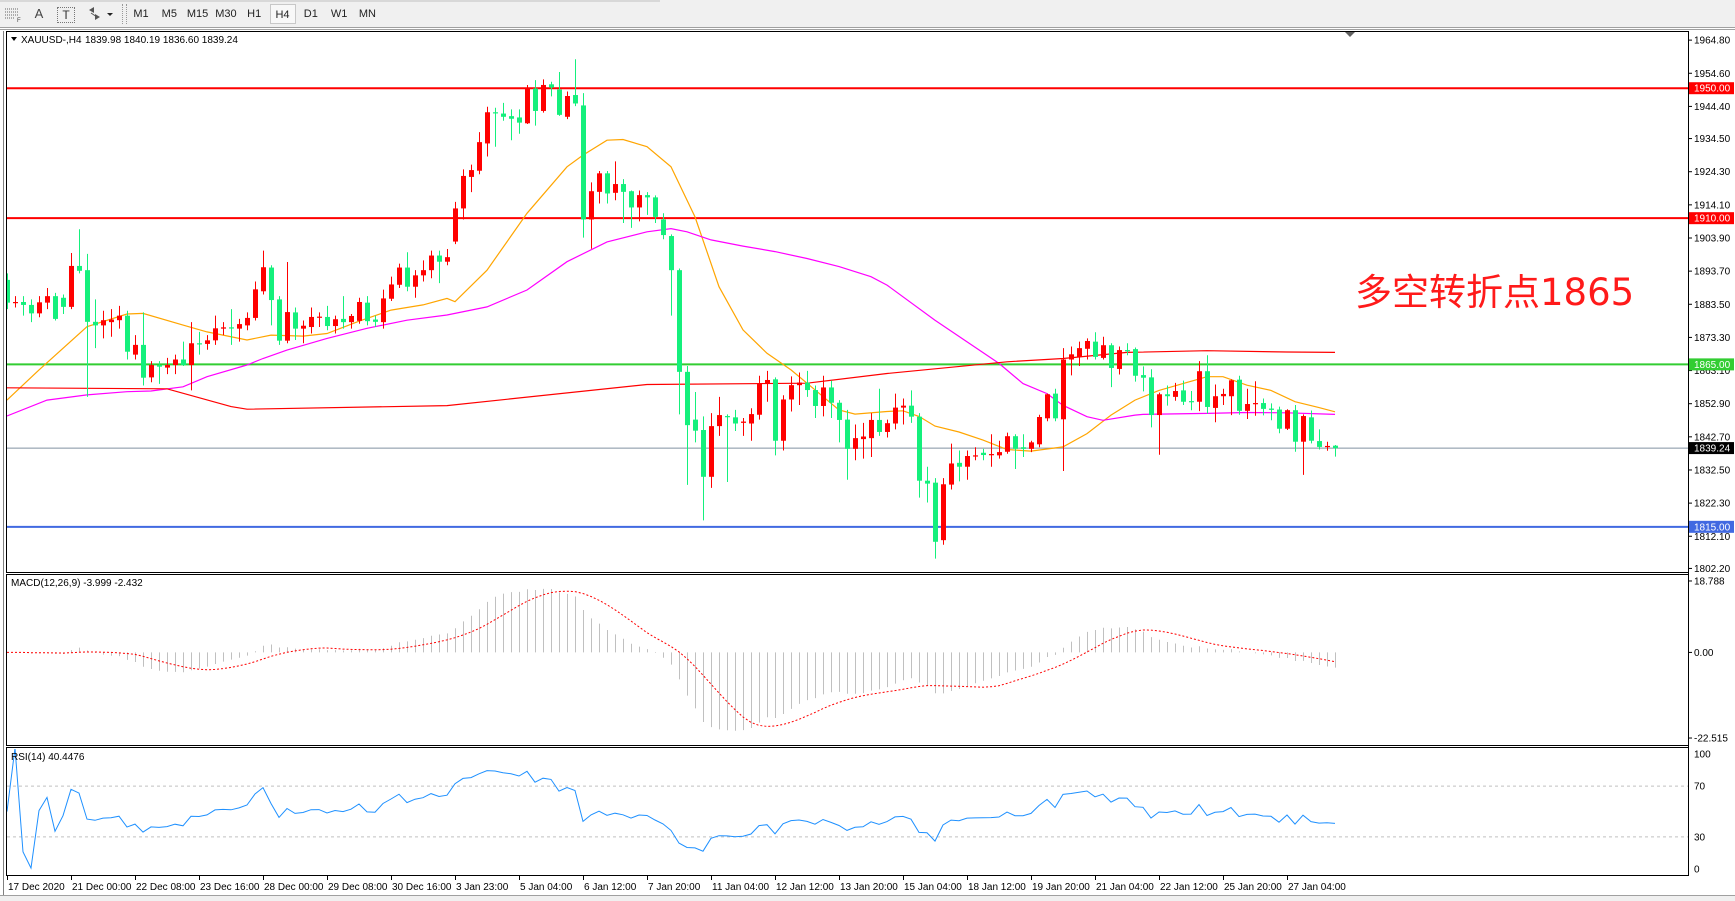 This screenshot has height=901, width=1735. Describe the element at coordinates (1712, 437) in the screenshot. I see `price-tick-label: 1842.70` at that location.